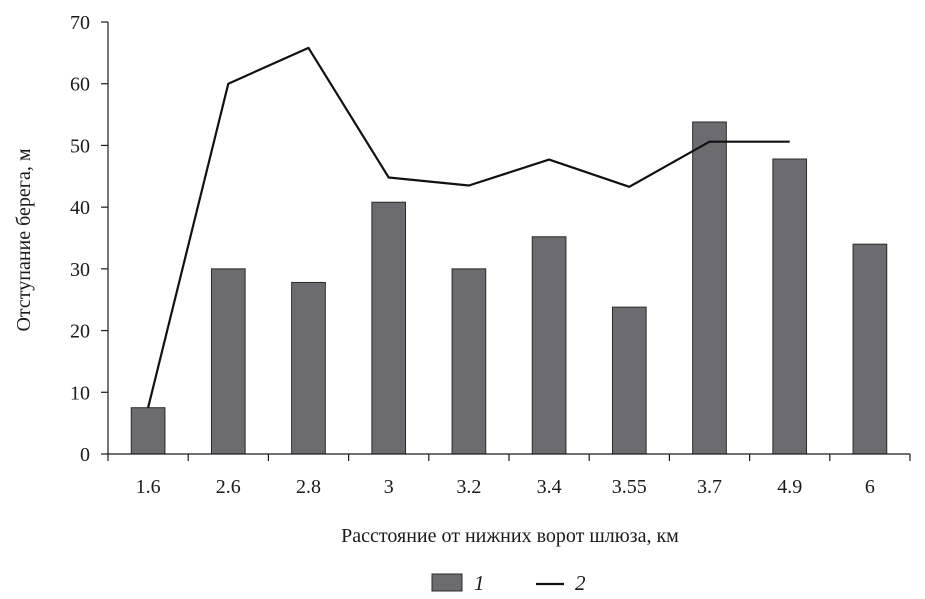  What do you see at coordinates (85, 455) in the screenshot?
I see `y-tick-label: 0` at bounding box center [85, 455].